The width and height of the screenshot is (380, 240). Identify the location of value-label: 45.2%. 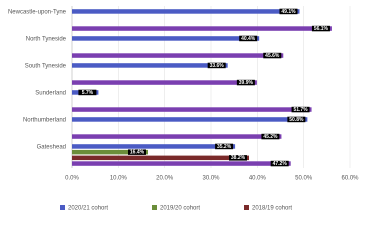
(270, 137).